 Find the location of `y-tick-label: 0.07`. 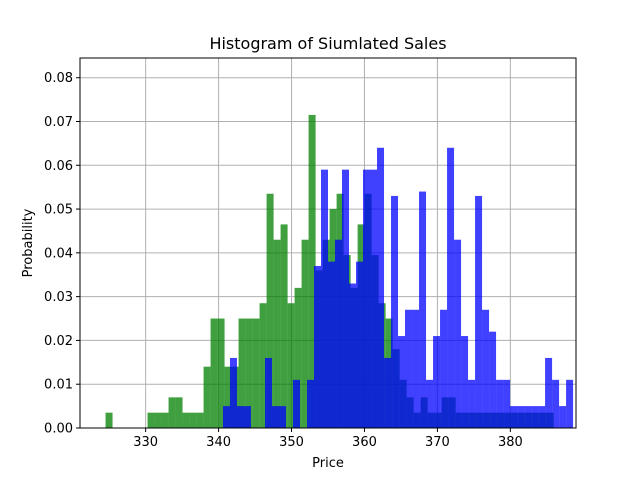

y-tick-label: 0.07 is located at coordinates (58, 122).